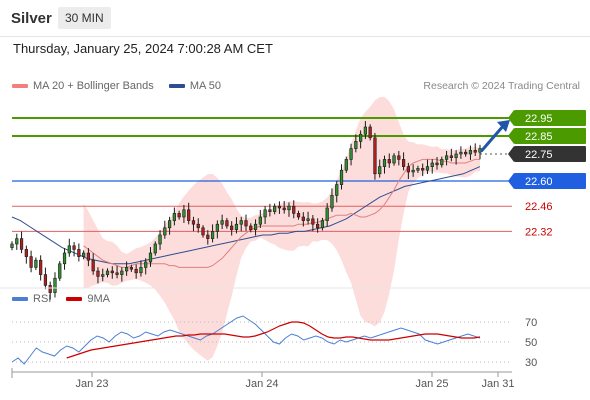 The height and width of the screenshot is (400, 590). I want to click on legend-swatch-ma20, so click(20, 86).